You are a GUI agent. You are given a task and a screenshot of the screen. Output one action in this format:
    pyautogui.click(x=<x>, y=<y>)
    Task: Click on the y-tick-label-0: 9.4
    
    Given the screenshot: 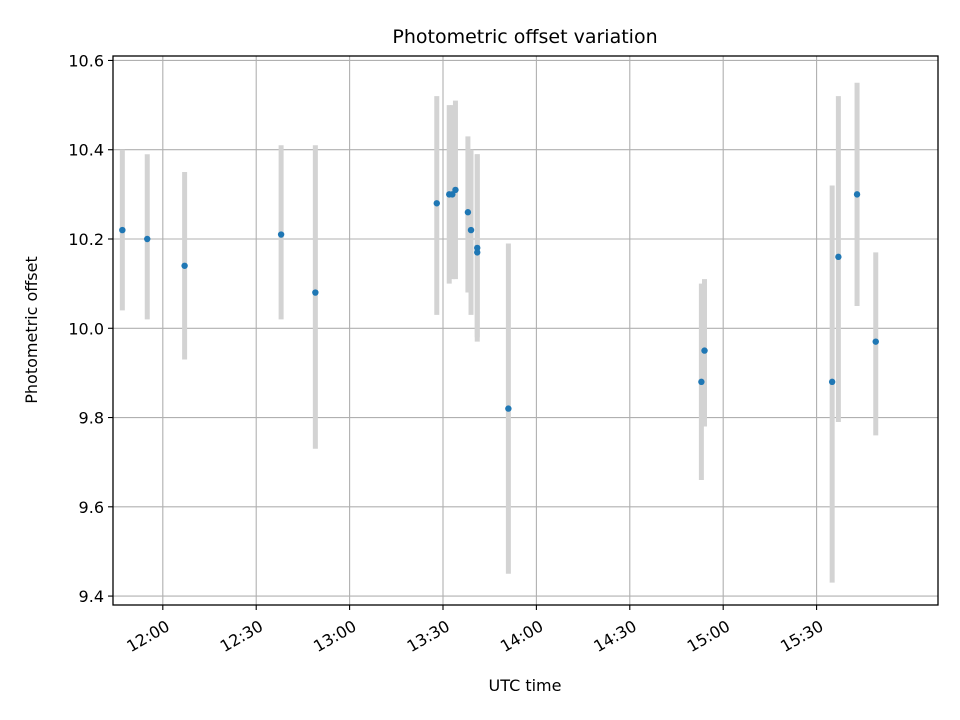 What is the action you would take?
    pyautogui.click(x=91, y=596)
    